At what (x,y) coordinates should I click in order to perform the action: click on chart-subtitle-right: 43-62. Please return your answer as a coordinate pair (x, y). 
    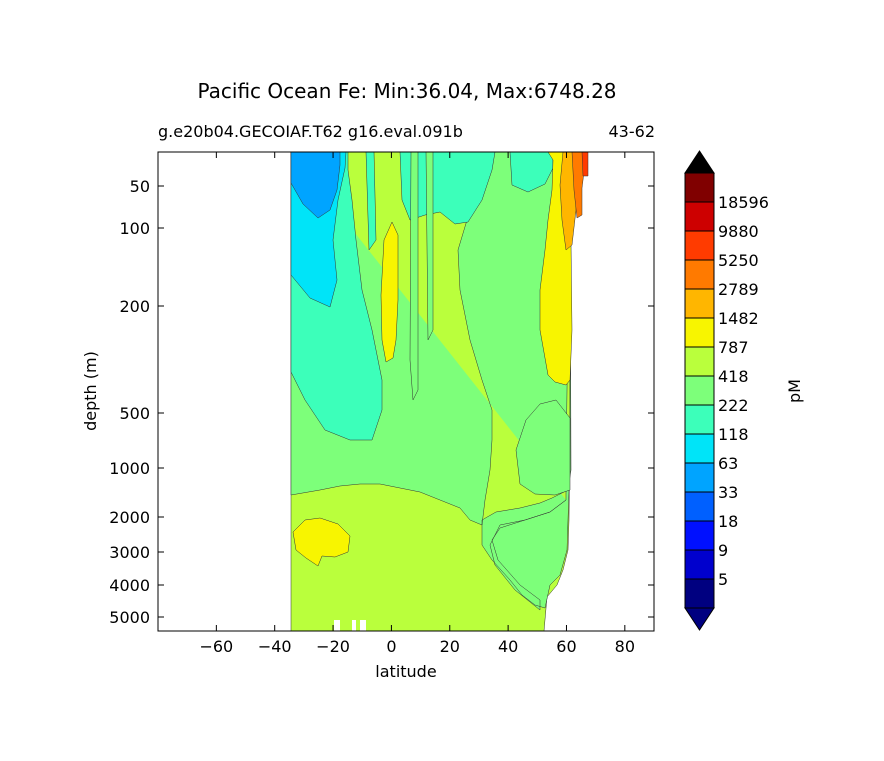
    Looking at the image, I should click on (632, 131).